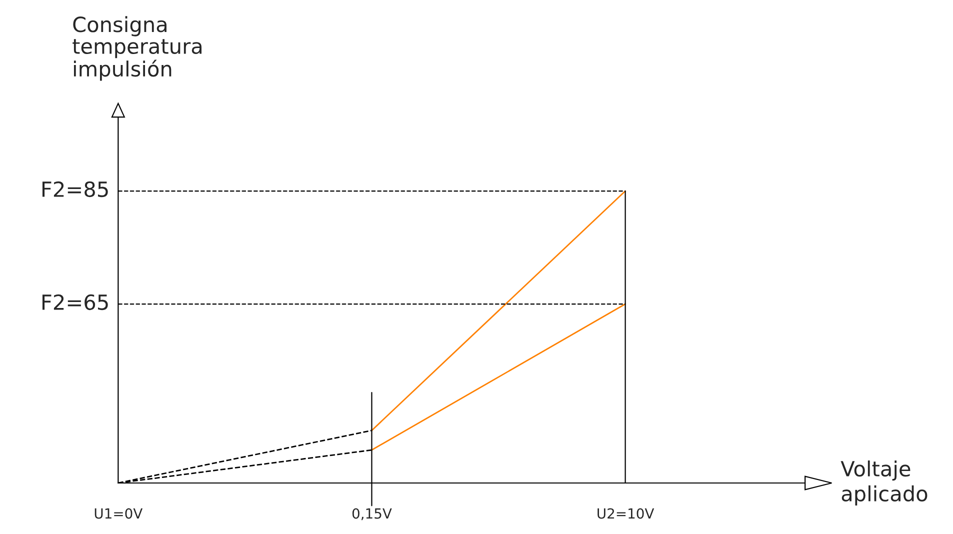 Image resolution: width=953 pixels, height=534 pixels. Describe the element at coordinates (118, 513) in the screenshot. I see `x-tick-label: U1=0V` at that location.